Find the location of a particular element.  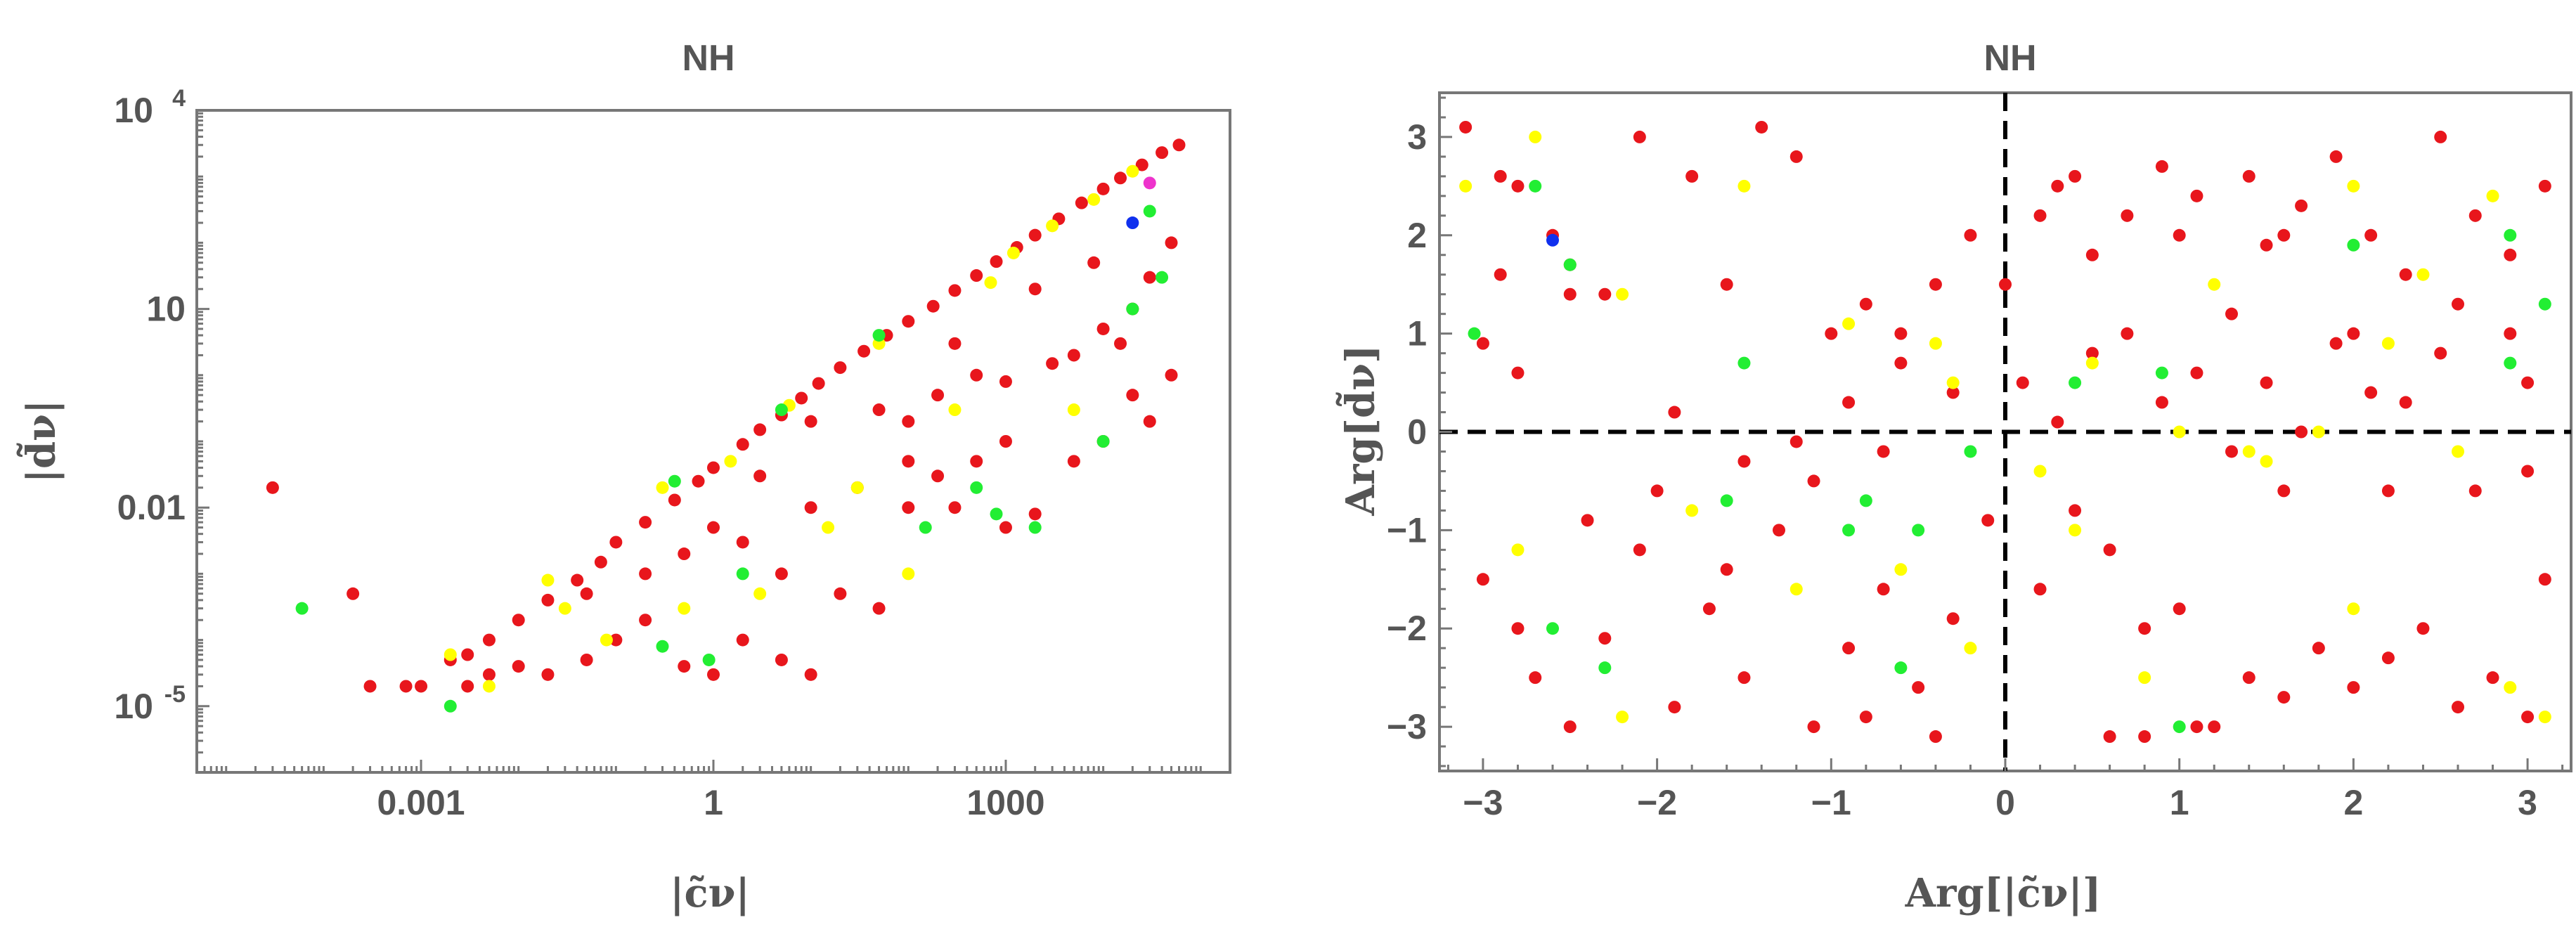

chart-right-yticks: −3 −2 −1 0 1 2 3 is located at coordinates (1420, 431).